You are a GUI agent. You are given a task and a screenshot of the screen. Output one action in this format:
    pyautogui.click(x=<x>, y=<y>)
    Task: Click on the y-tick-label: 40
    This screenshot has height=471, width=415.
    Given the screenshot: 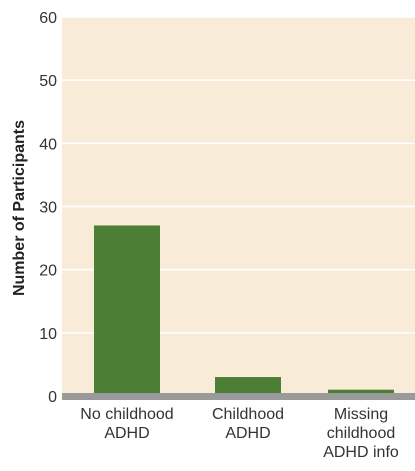 What is the action you would take?
    pyautogui.click(x=48, y=144)
    